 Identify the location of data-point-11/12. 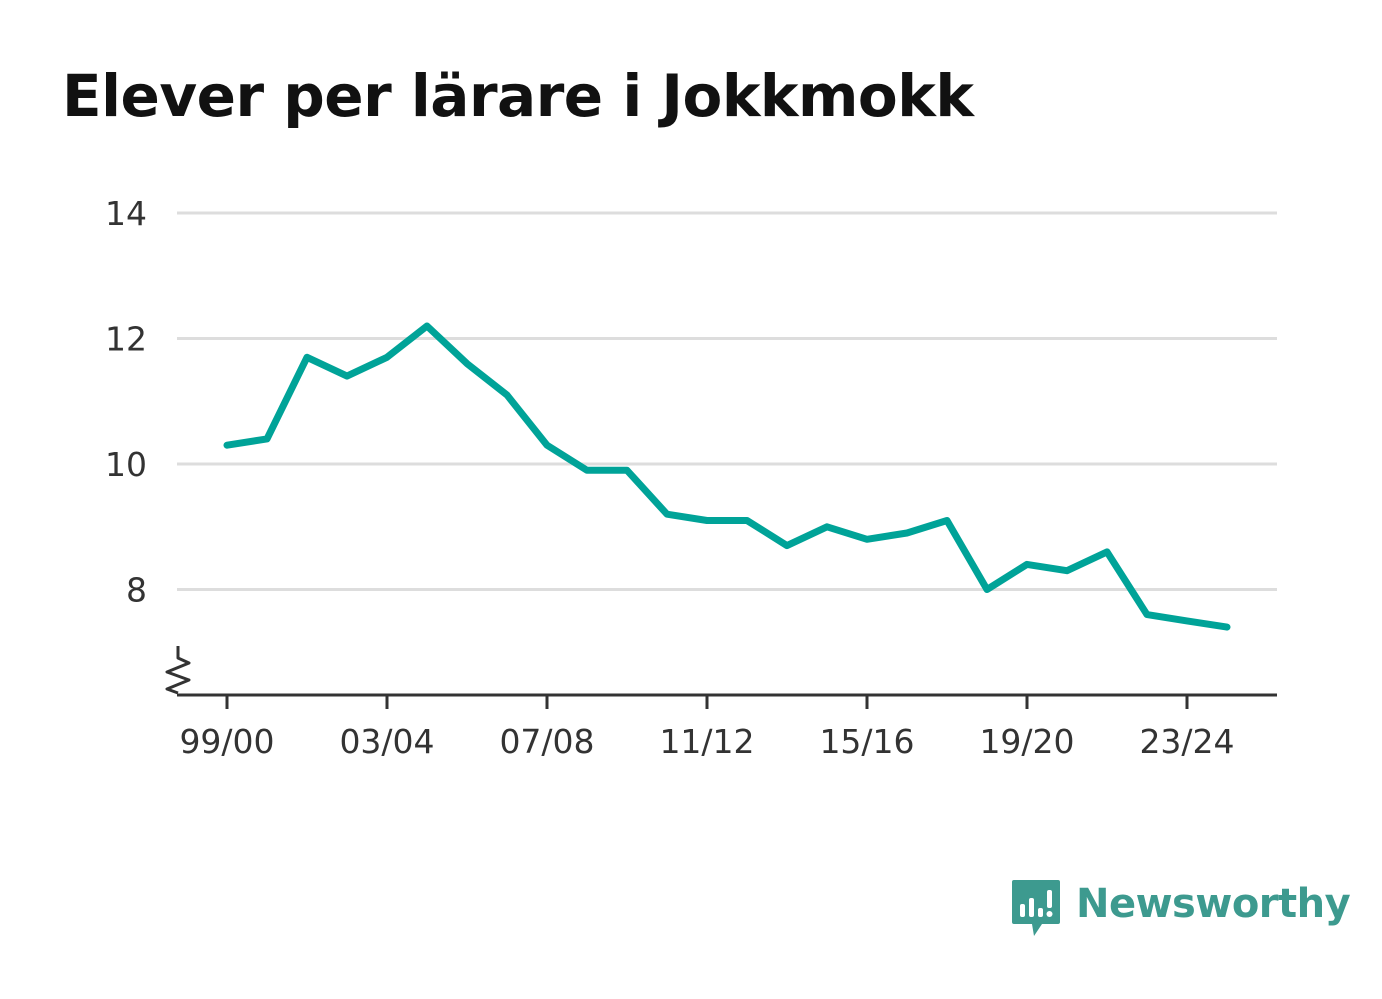
(707, 520).